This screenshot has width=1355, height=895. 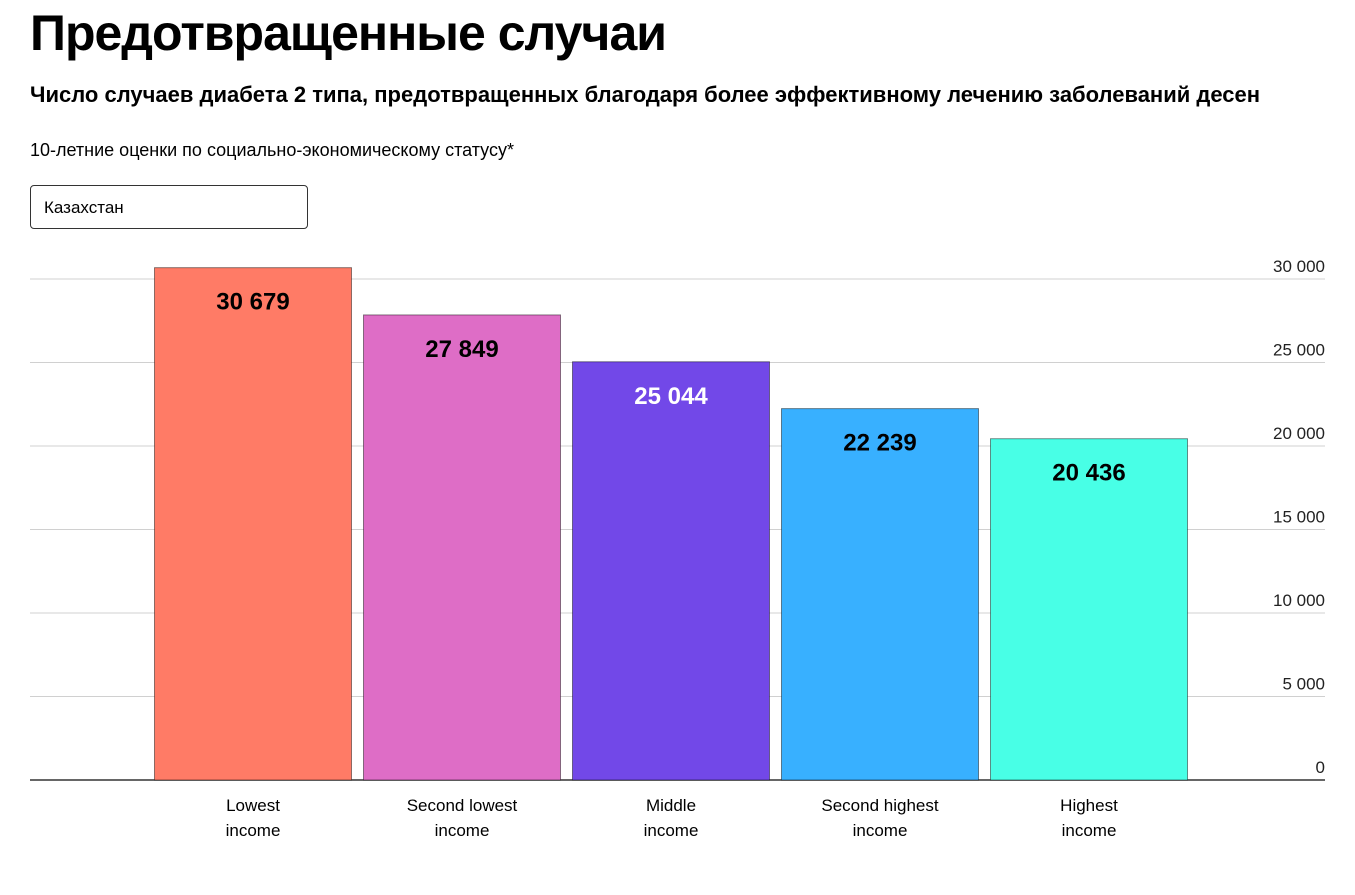 What do you see at coordinates (1299, 350) in the screenshot?
I see `y-tick-label: 25 000` at bounding box center [1299, 350].